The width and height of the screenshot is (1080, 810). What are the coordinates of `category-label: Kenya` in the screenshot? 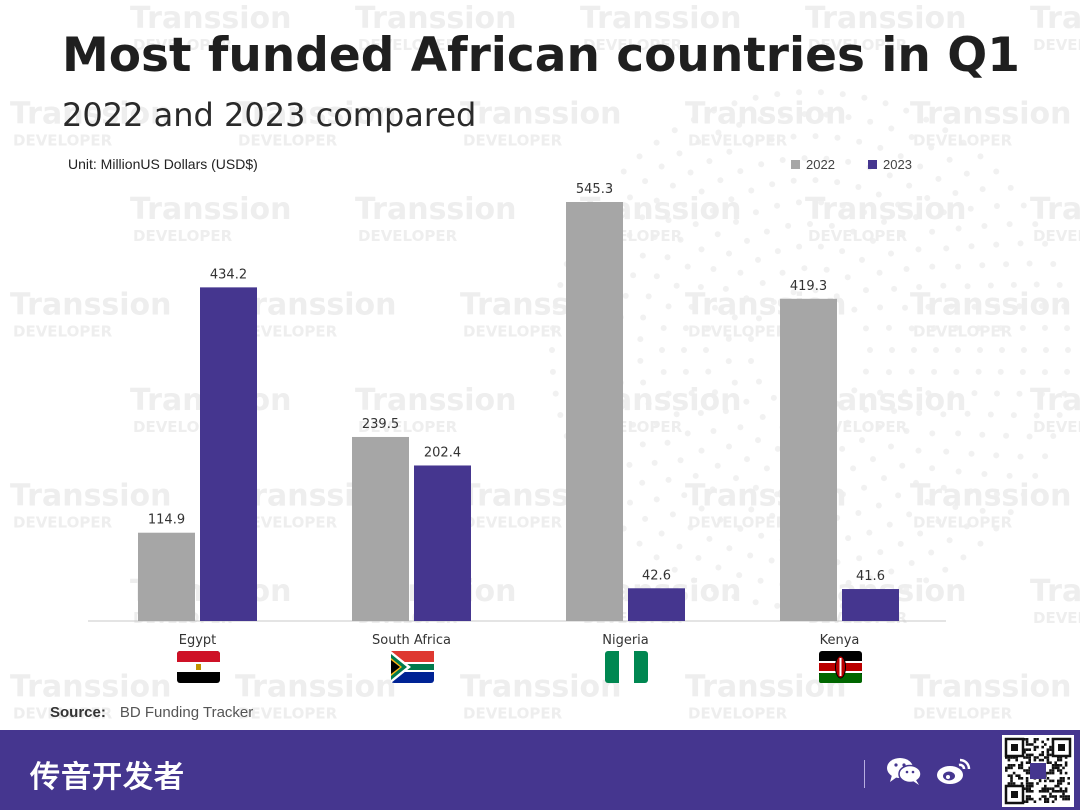 It's located at (840, 640).